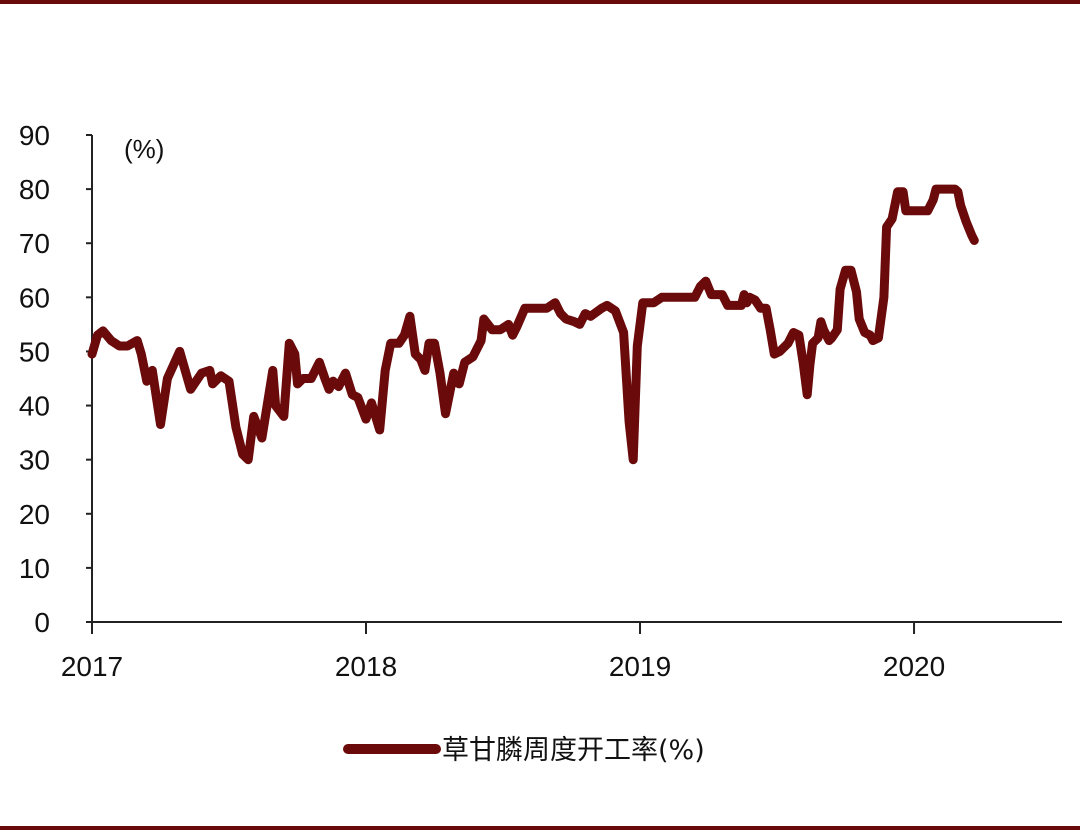 Image resolution: width=1080 pixels, height=834 pixels. What do you see at coordinates (540, 828) in the screenshot?
I see `bottom-rule` at bounding box center [540, 828].